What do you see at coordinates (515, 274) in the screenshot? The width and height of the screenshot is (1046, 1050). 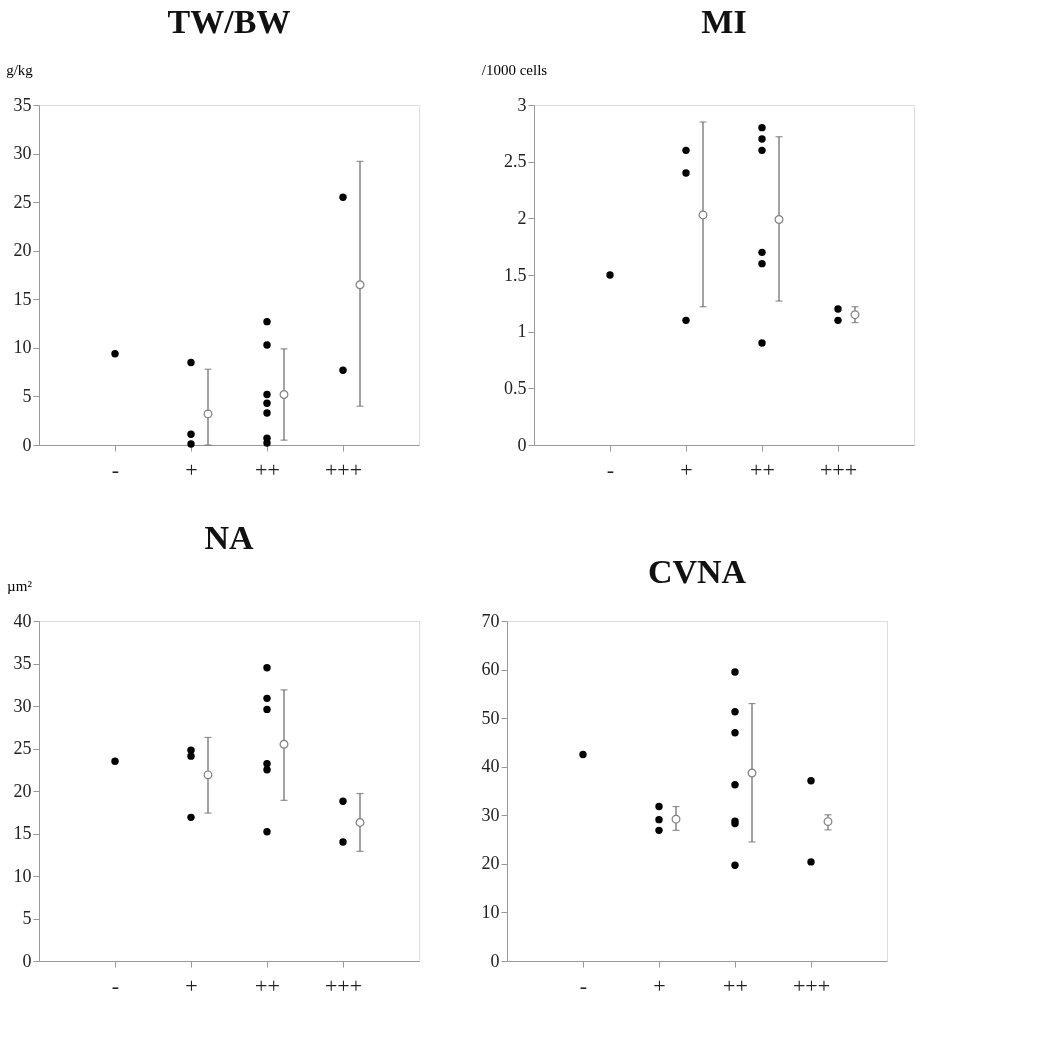 I see `y-tick-label: 1.5` at bounding box center [515, 274].